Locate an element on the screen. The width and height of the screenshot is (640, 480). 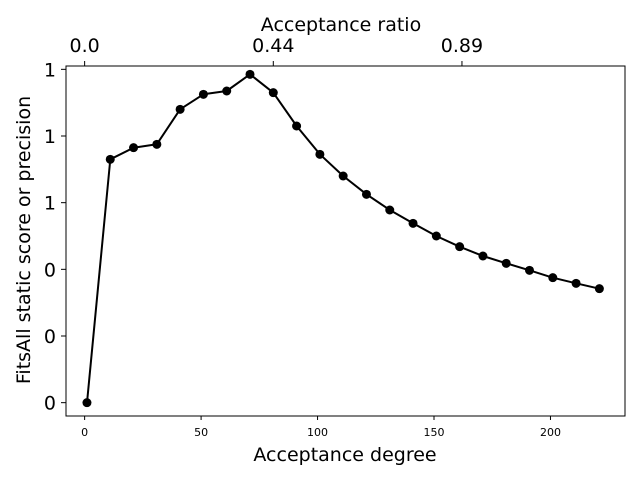
bottom-x-axis-ticks: 0 50 100 150 200 is located at coordinates (321, 427).